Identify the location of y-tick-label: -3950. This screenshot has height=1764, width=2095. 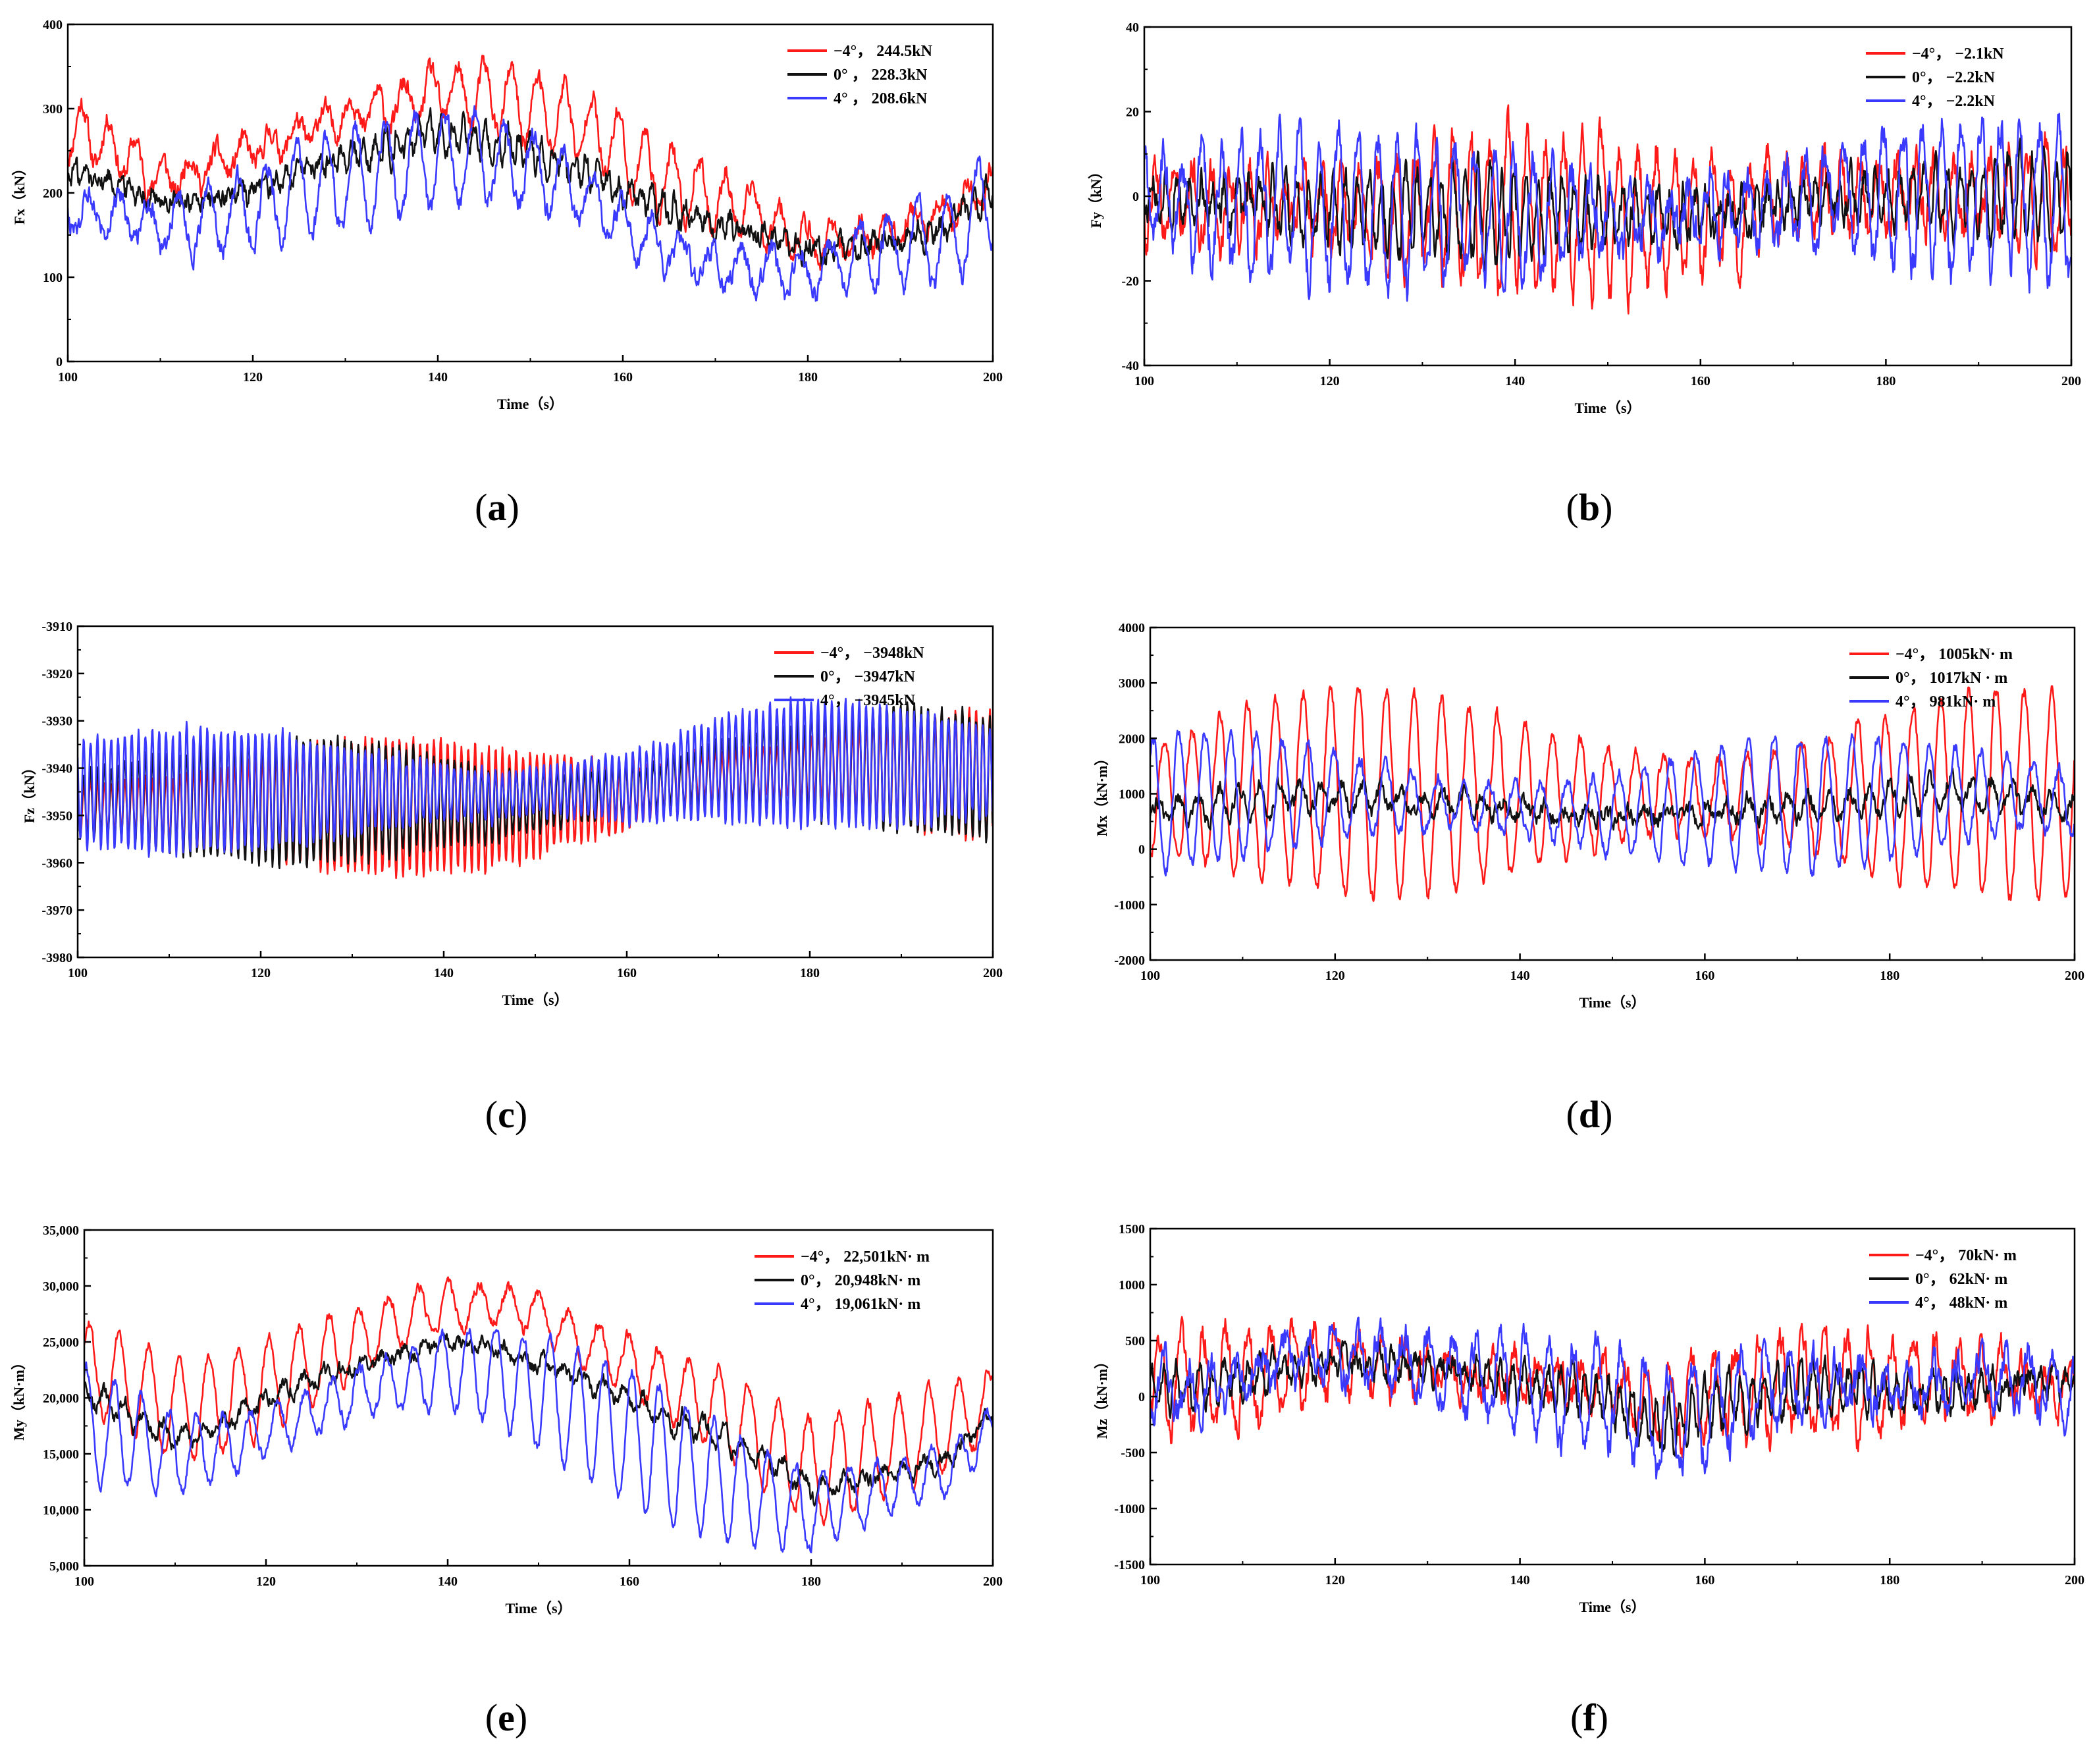
(56, 816).